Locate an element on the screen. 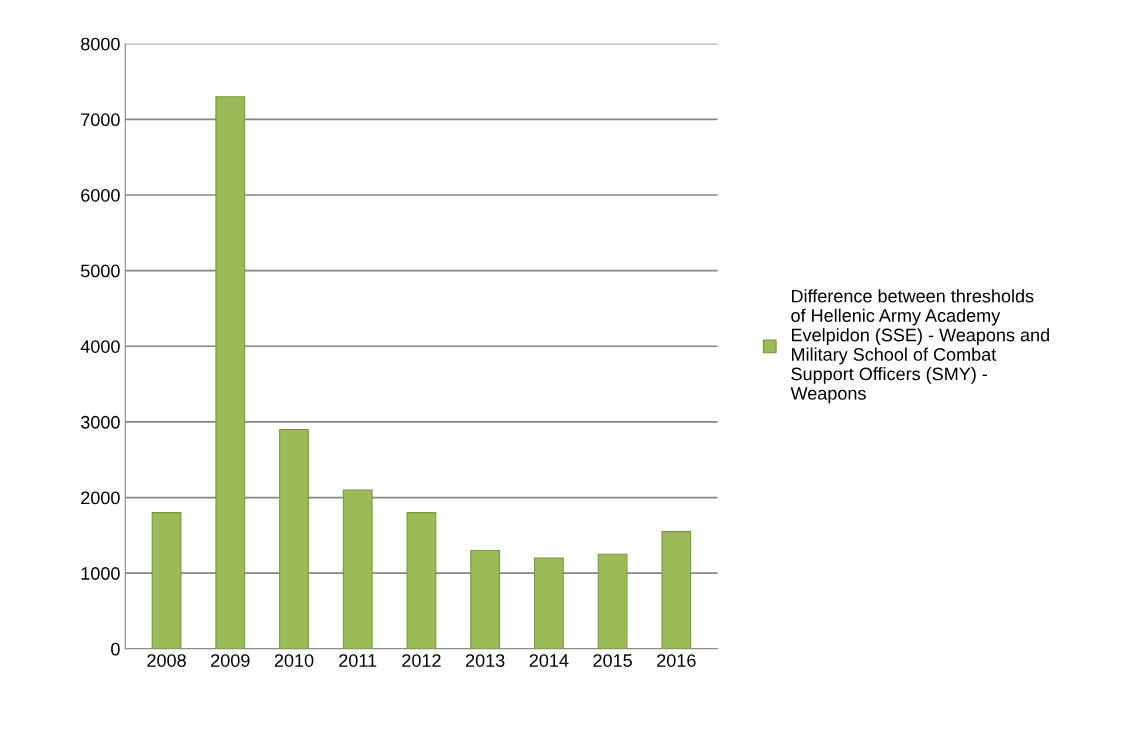 This screenshot has height=729, width=1139. y-tick-label: 2000 is located at coordinates (100, 498).